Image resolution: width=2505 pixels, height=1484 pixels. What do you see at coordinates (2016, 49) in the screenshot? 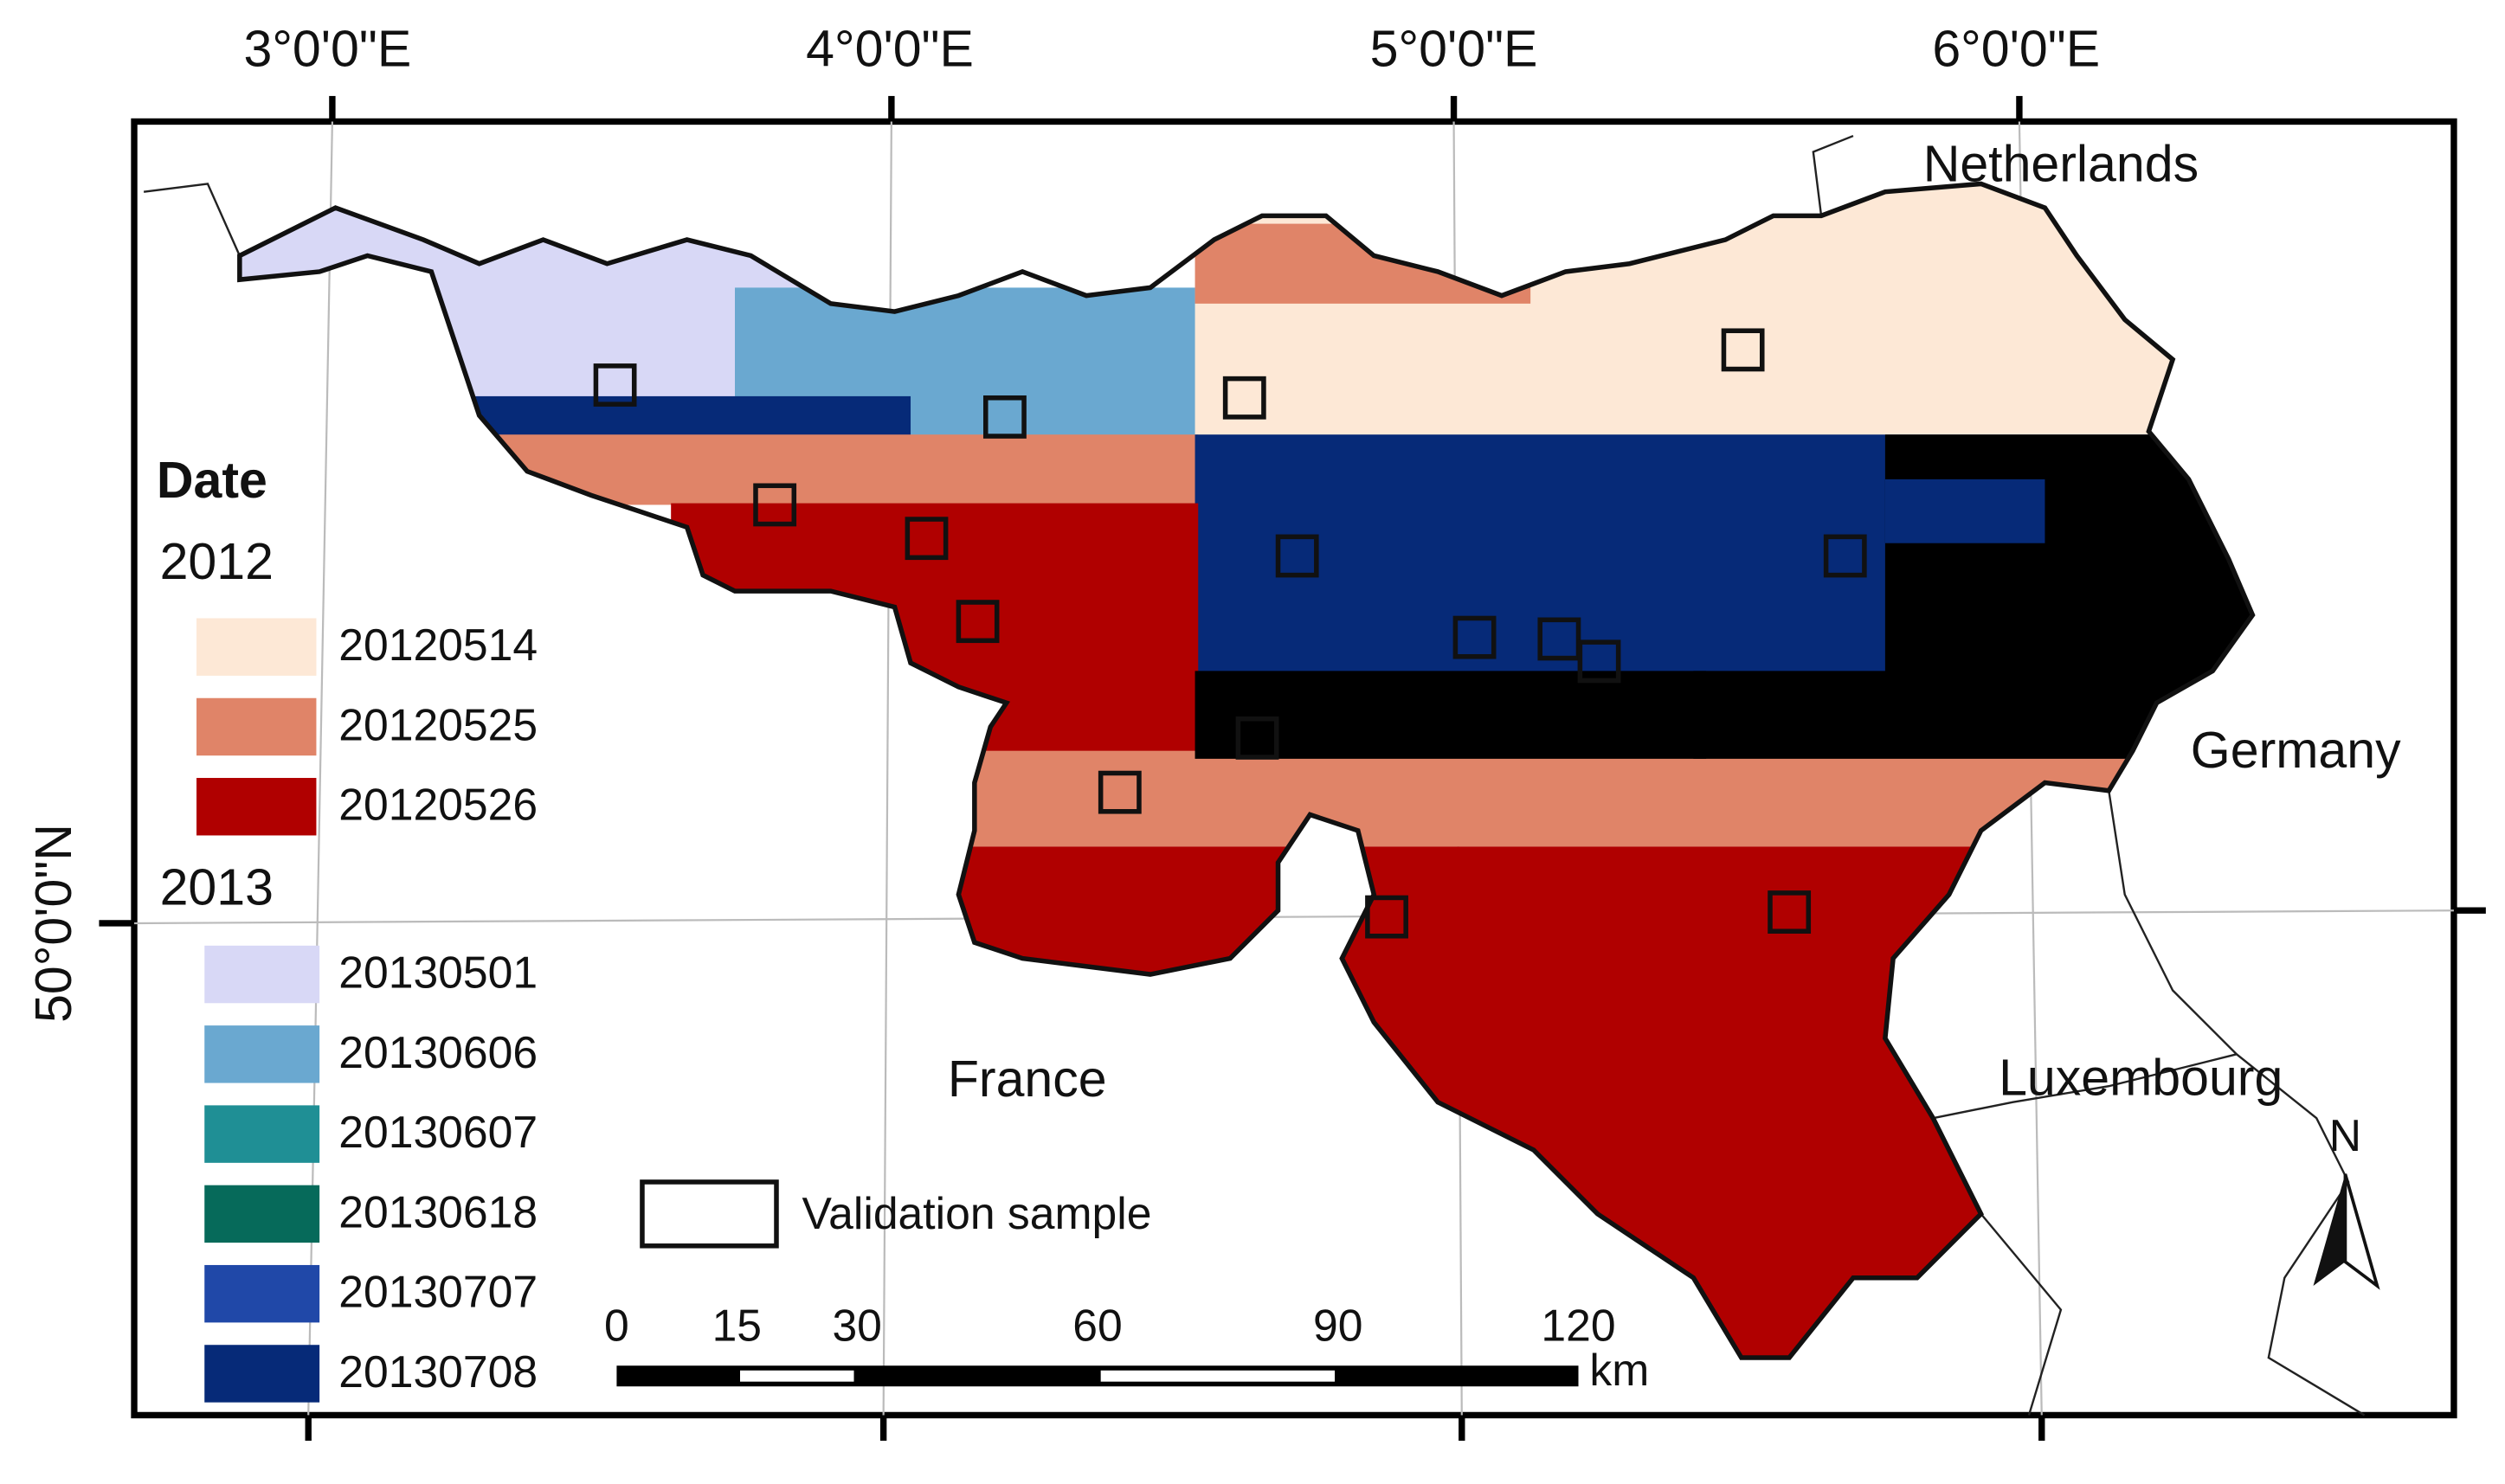
I see `longitude-label: 6°0'0"E` at bounding box center [2016, 49].